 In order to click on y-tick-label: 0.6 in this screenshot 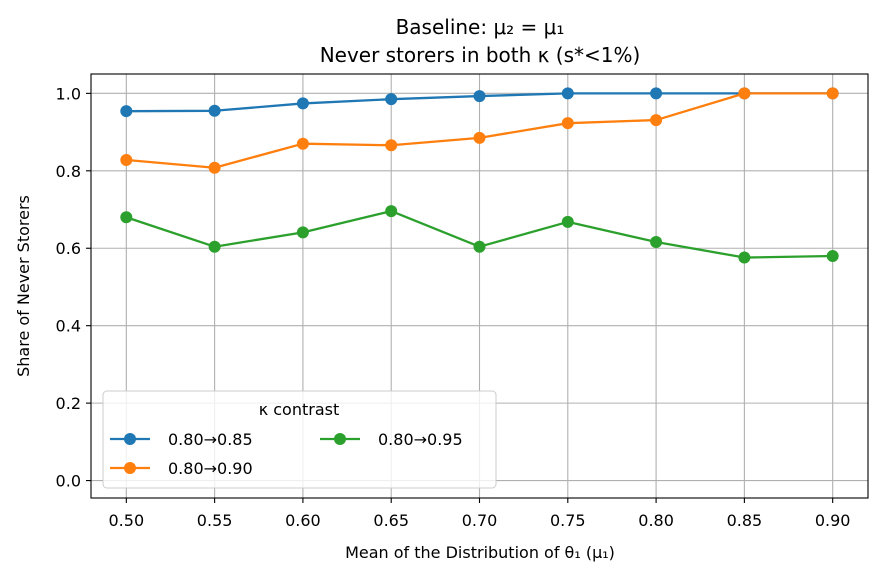, I will do `click(68, 248)`.